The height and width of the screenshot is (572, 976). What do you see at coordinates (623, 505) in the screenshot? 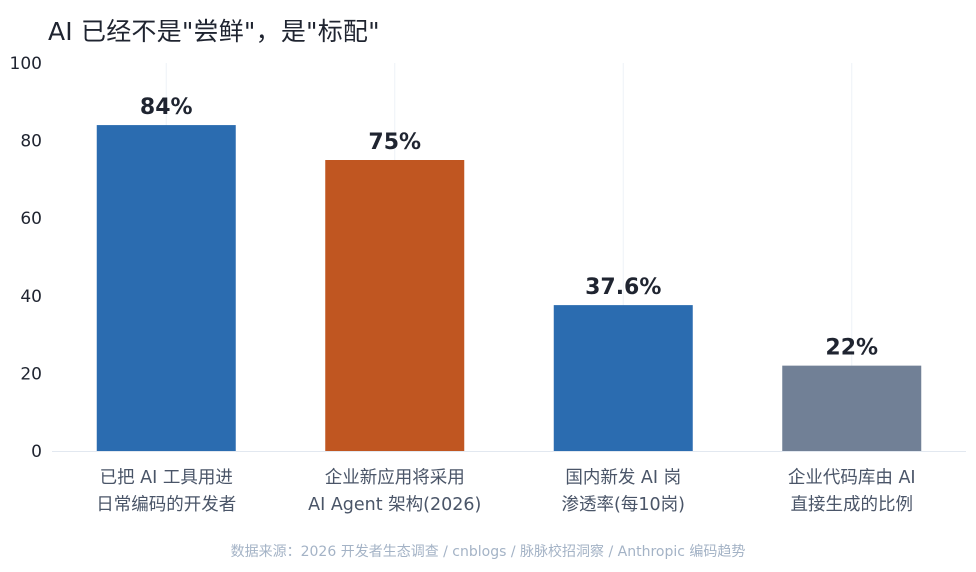
I see `category-label: 渗透率(每10岗)` at bounding box center [623, 505].